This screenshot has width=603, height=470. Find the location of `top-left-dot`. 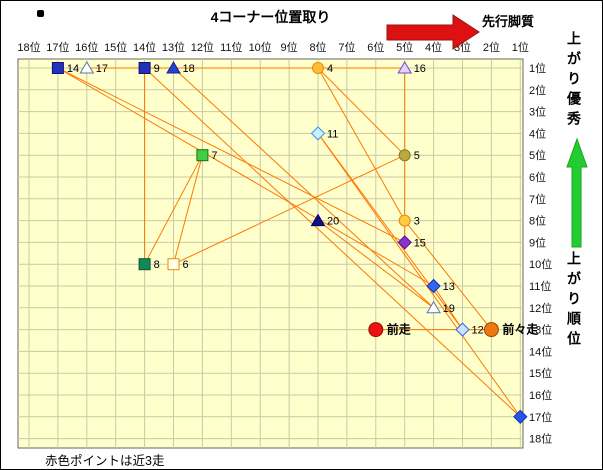

top-left-dot is located at coordinates (40, 13).